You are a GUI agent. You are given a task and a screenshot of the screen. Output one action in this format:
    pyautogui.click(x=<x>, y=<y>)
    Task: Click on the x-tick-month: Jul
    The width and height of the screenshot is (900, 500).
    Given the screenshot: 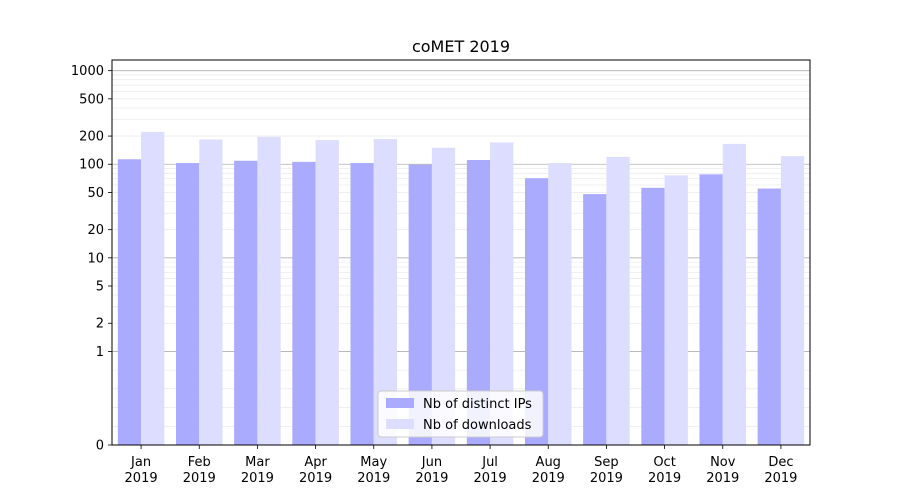 What is the action you would take?
    pyautogui.click(x=489, y=462)
    